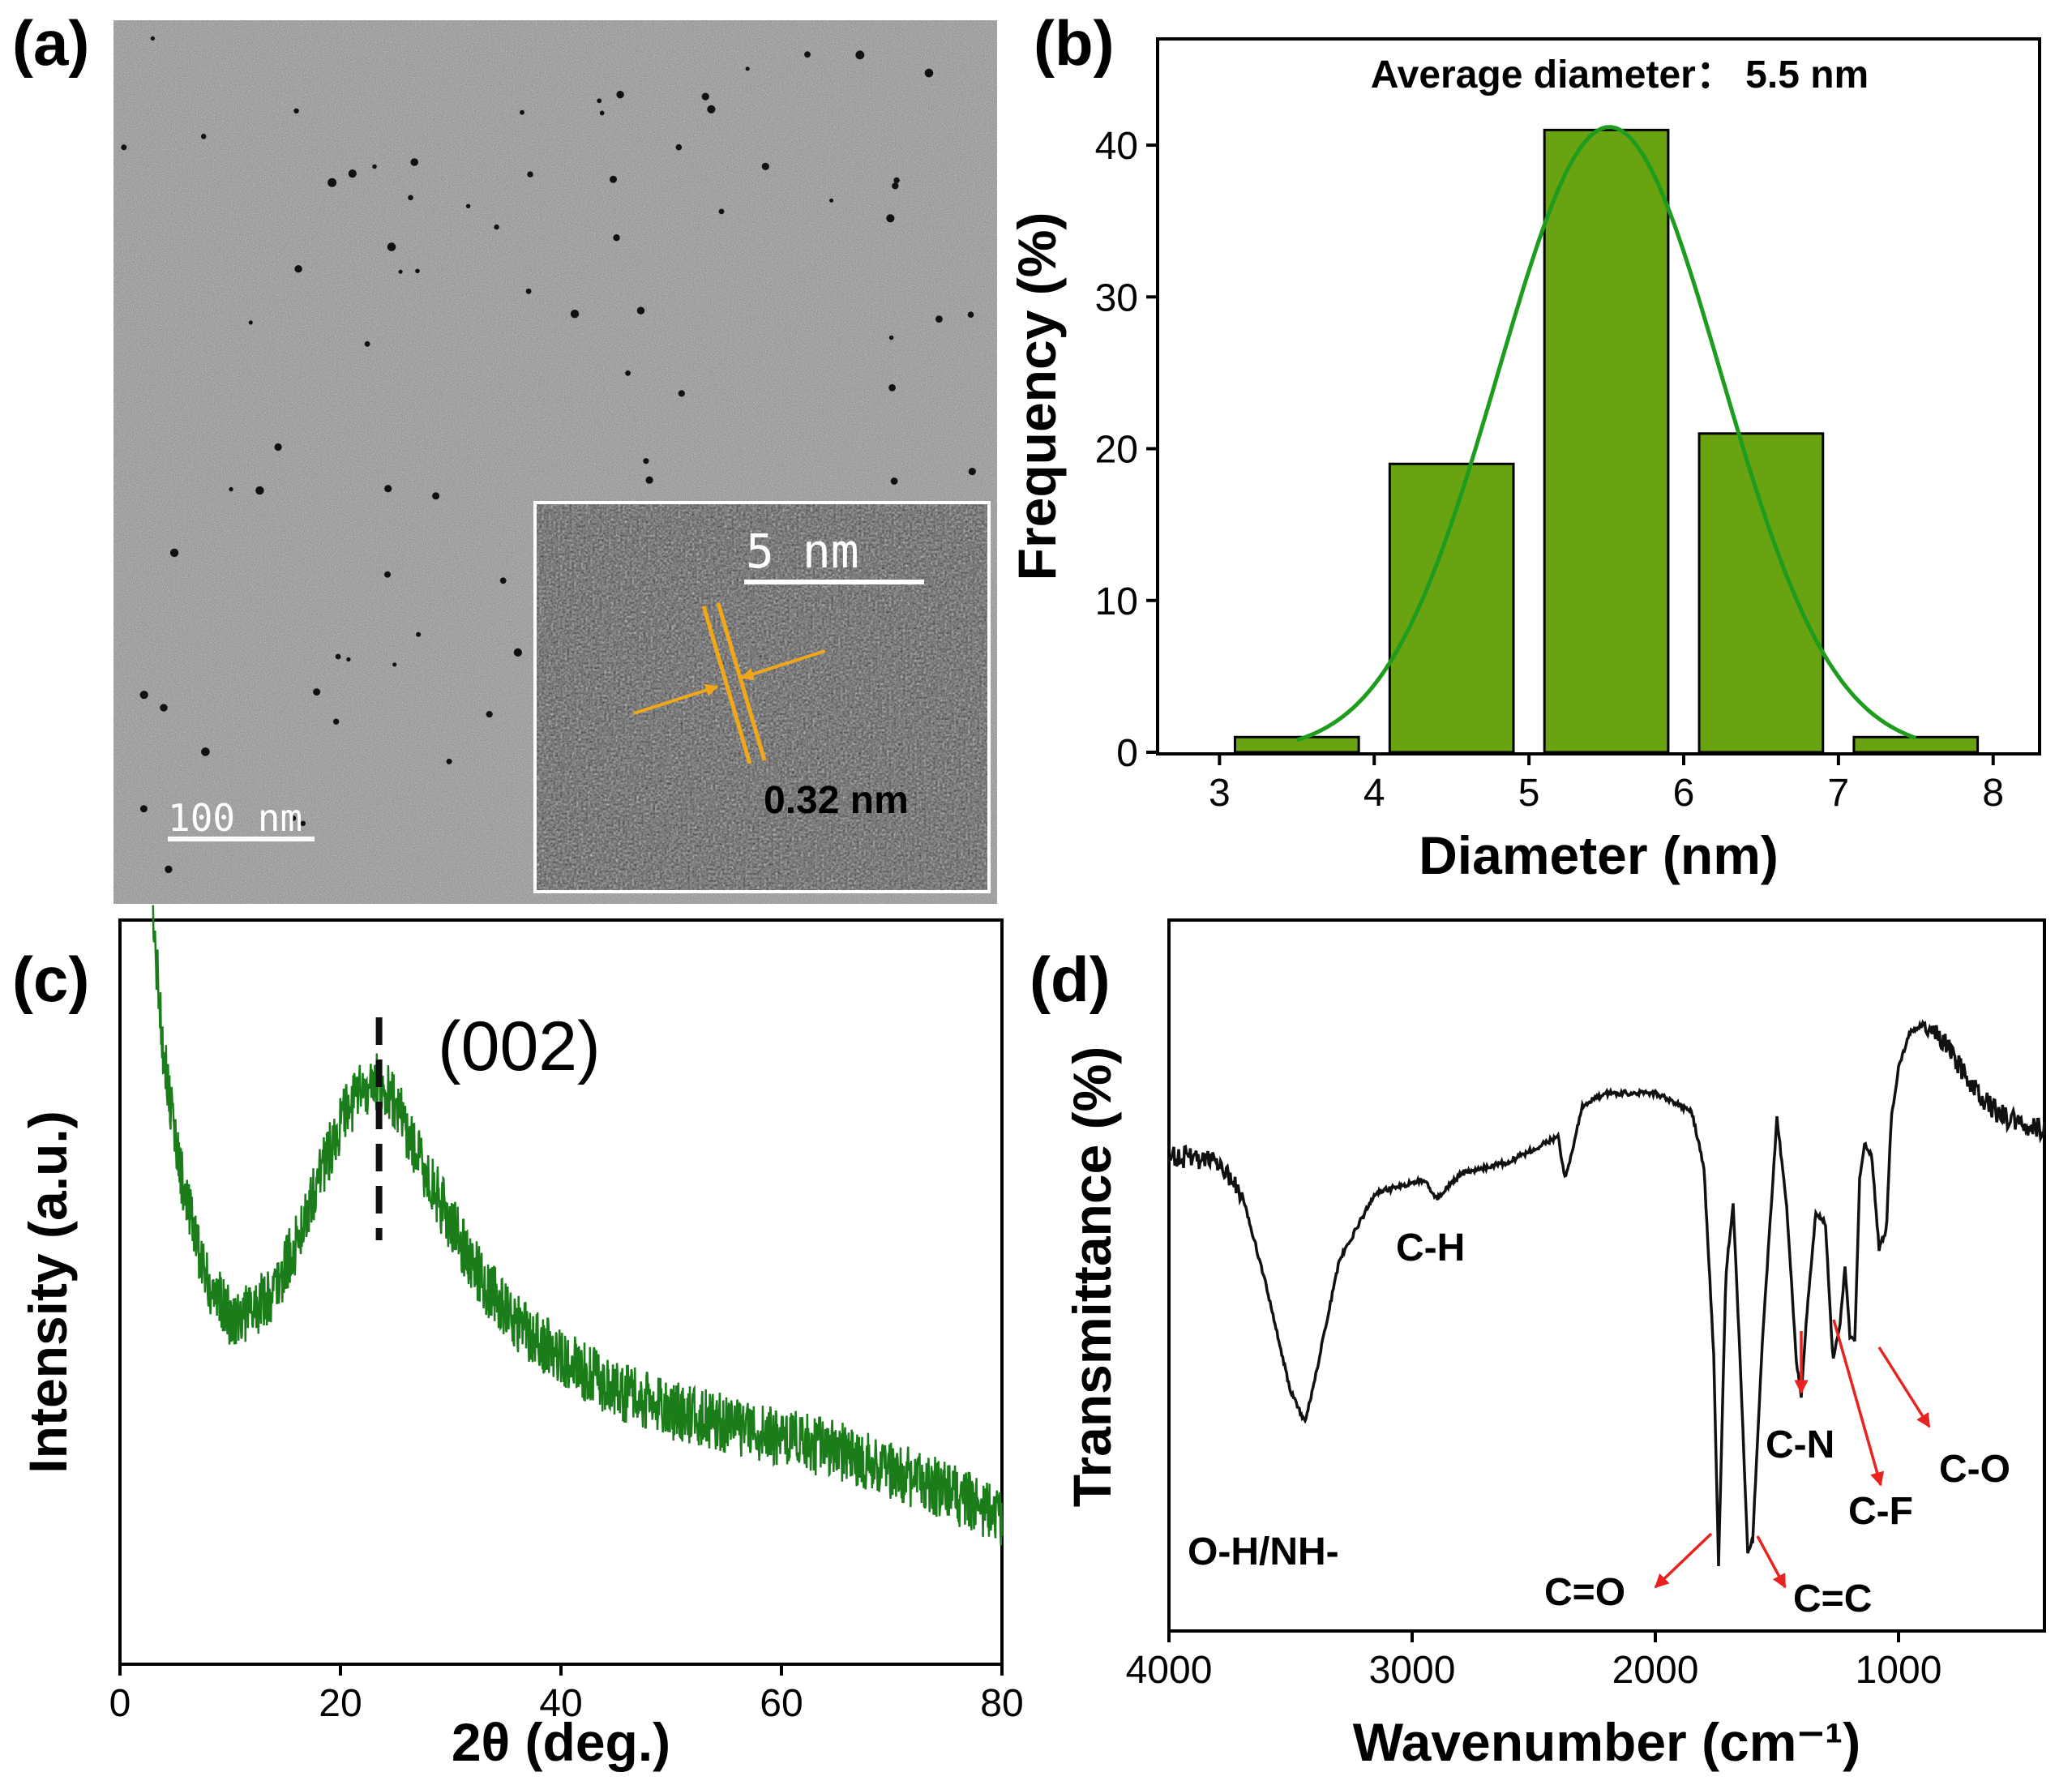 This screenshot has height=1785, width=2072. What do you see at coordinates (1585, 1593) in the screenshot?
I see `annotation-co-double: C=O` at bounding box center [1585, 1593].